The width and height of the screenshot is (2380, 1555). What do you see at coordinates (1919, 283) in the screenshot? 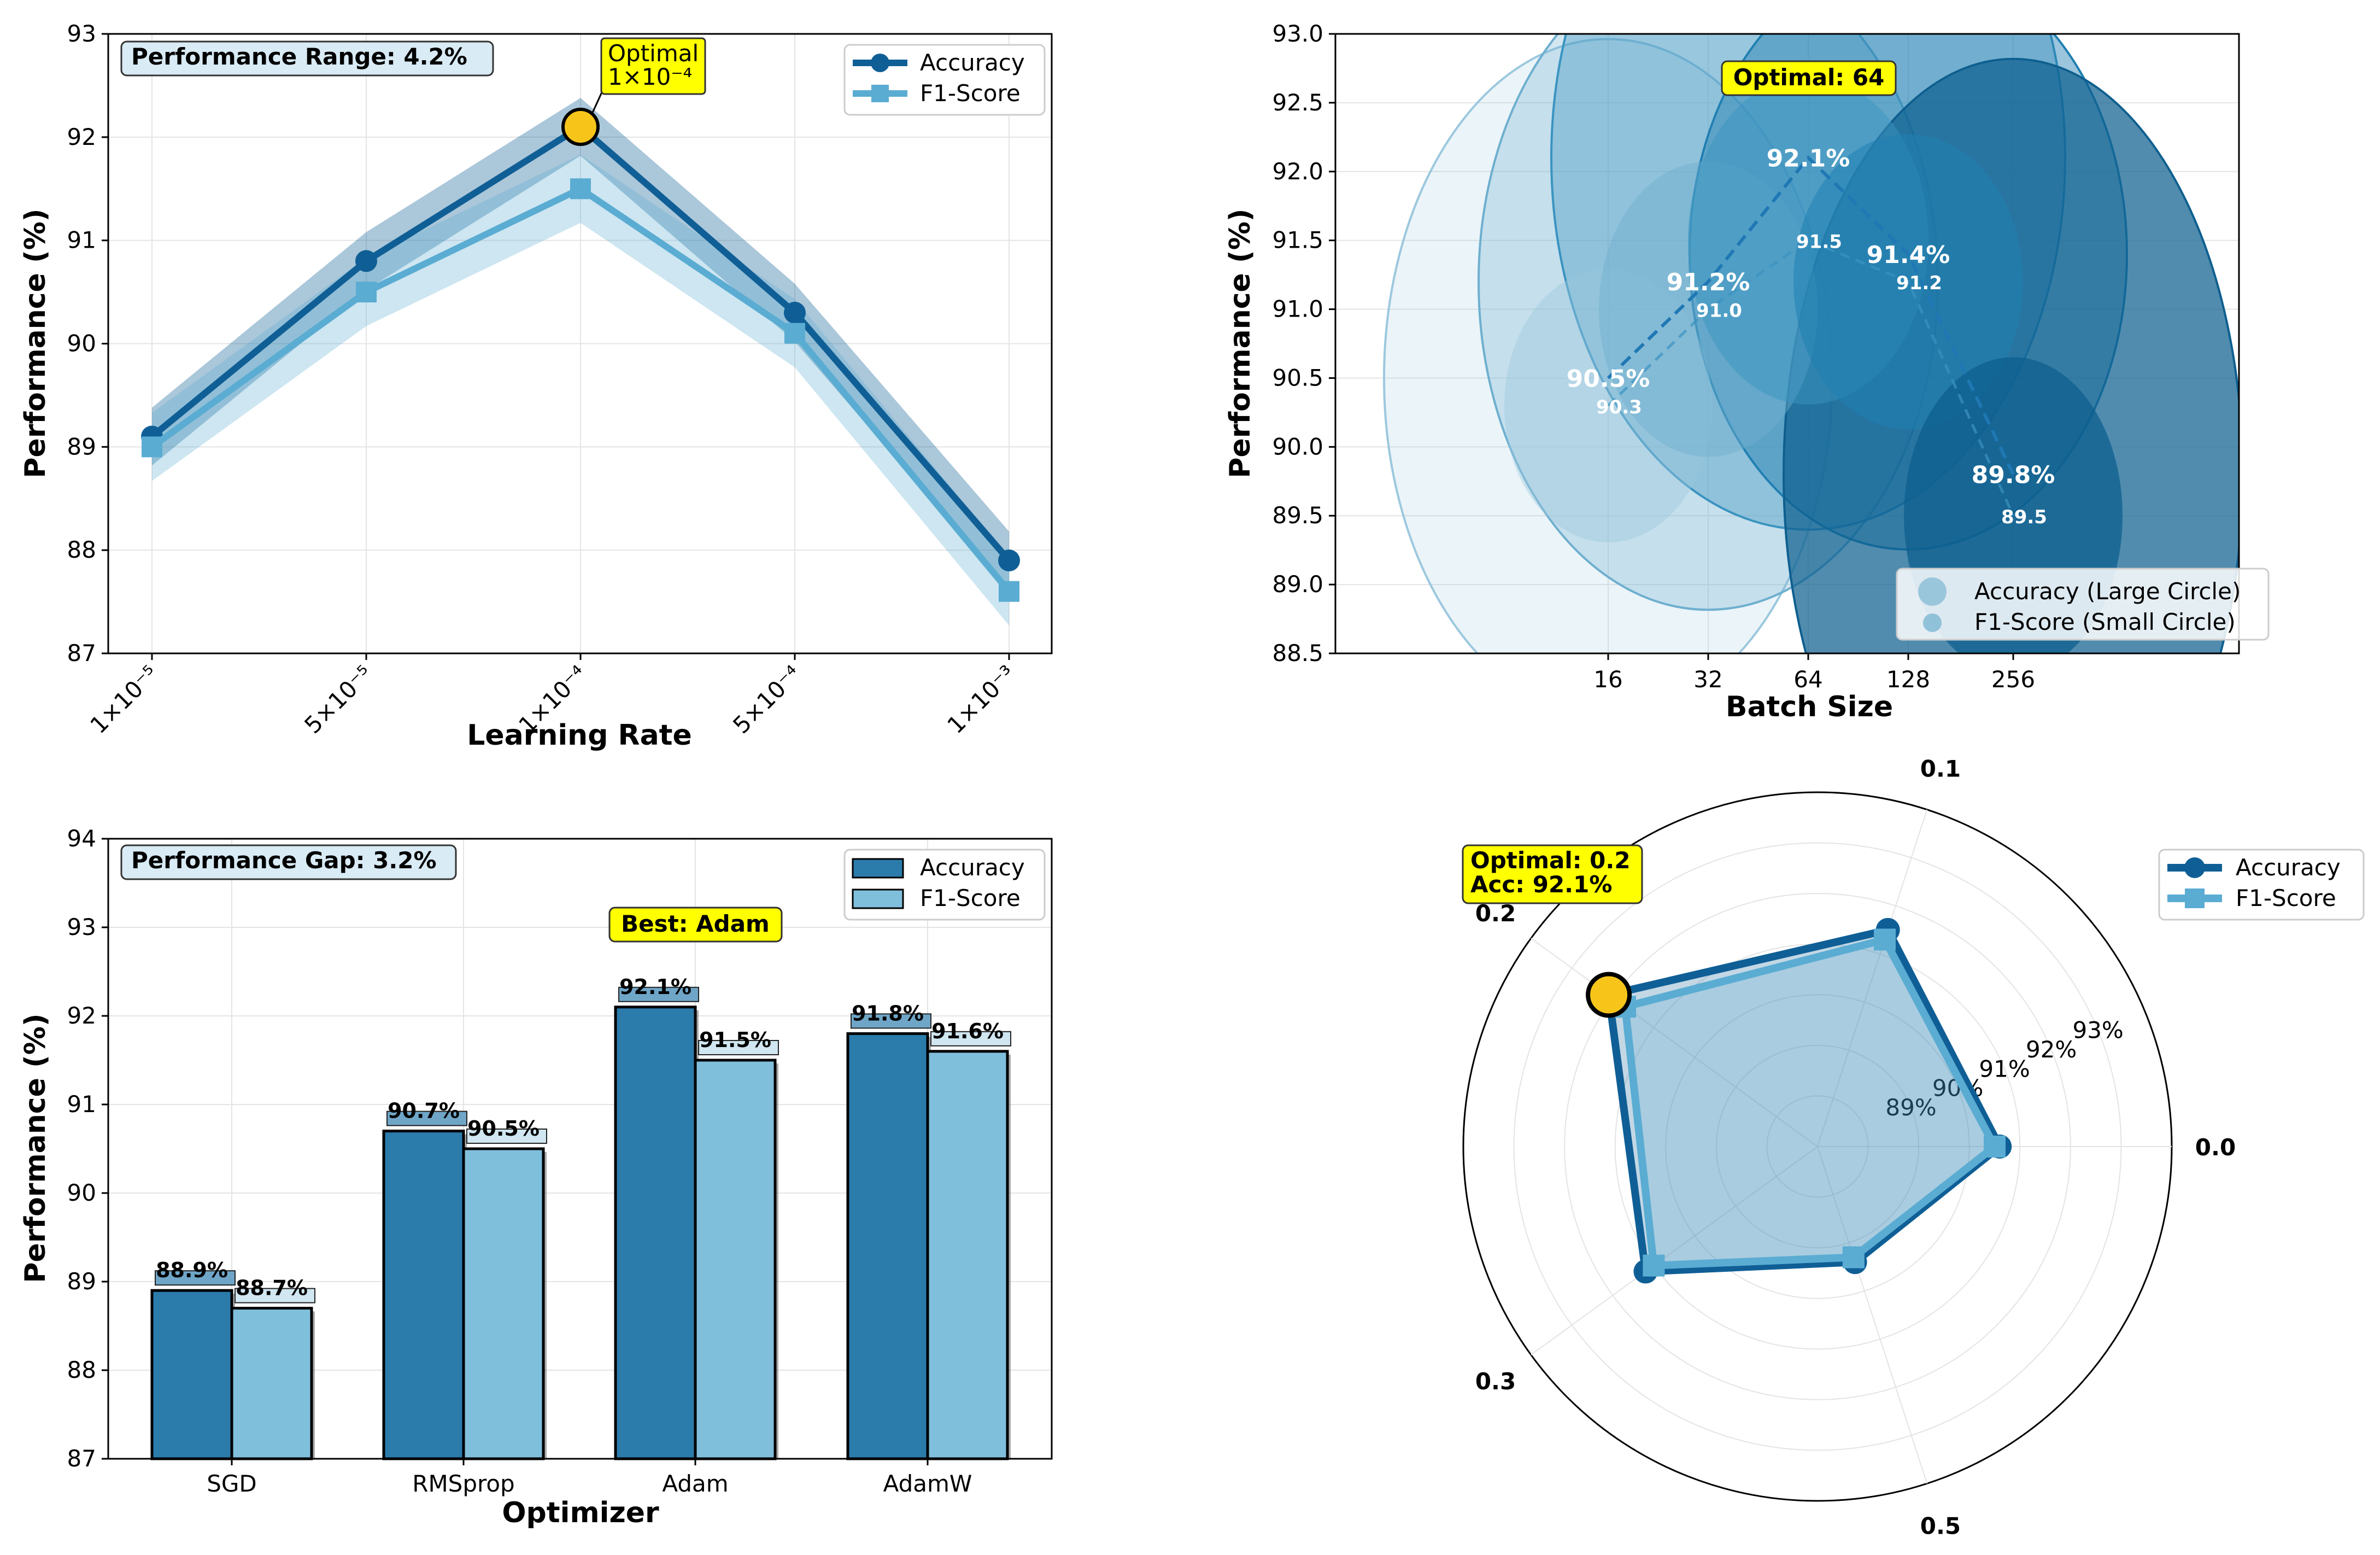
I see `f1-data-label: 91.2` at bounding box center [1919, 283].